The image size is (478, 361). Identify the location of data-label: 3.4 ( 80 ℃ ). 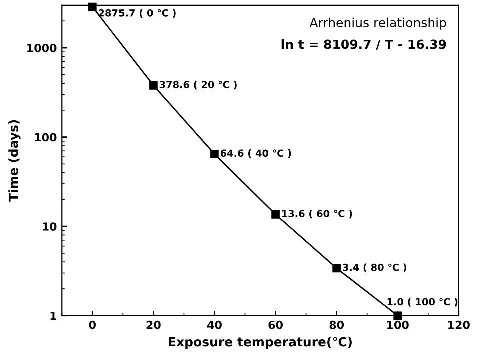
(374, 268).